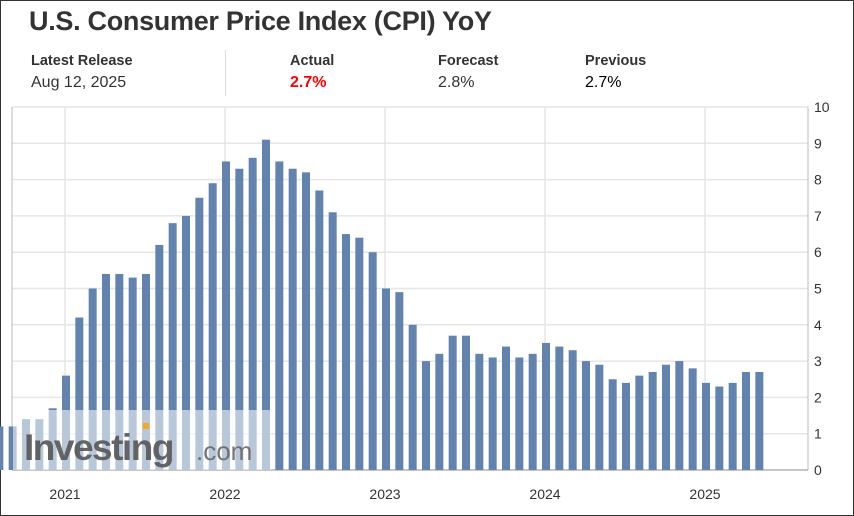 The image size is (854, 516). What do you see at coordinates (260, 21) in the screenshot?
I see `page-title: U.S. Consumer Price Index (CPI) YoY` at bounding box center [260, 21].